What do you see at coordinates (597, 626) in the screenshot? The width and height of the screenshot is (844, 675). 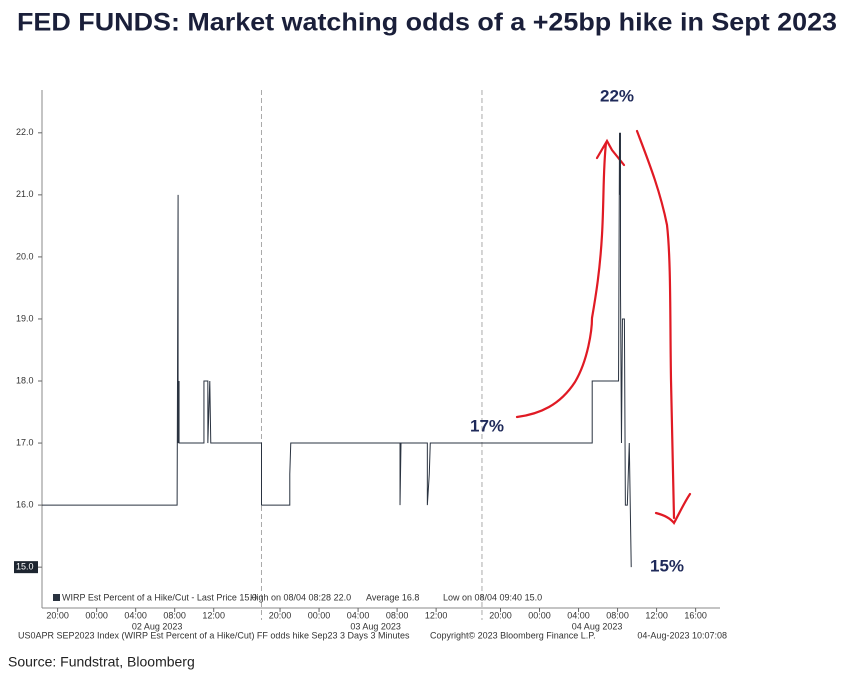 I see `date-label: 04 Aug 2023` at bounding box center [597, 626].